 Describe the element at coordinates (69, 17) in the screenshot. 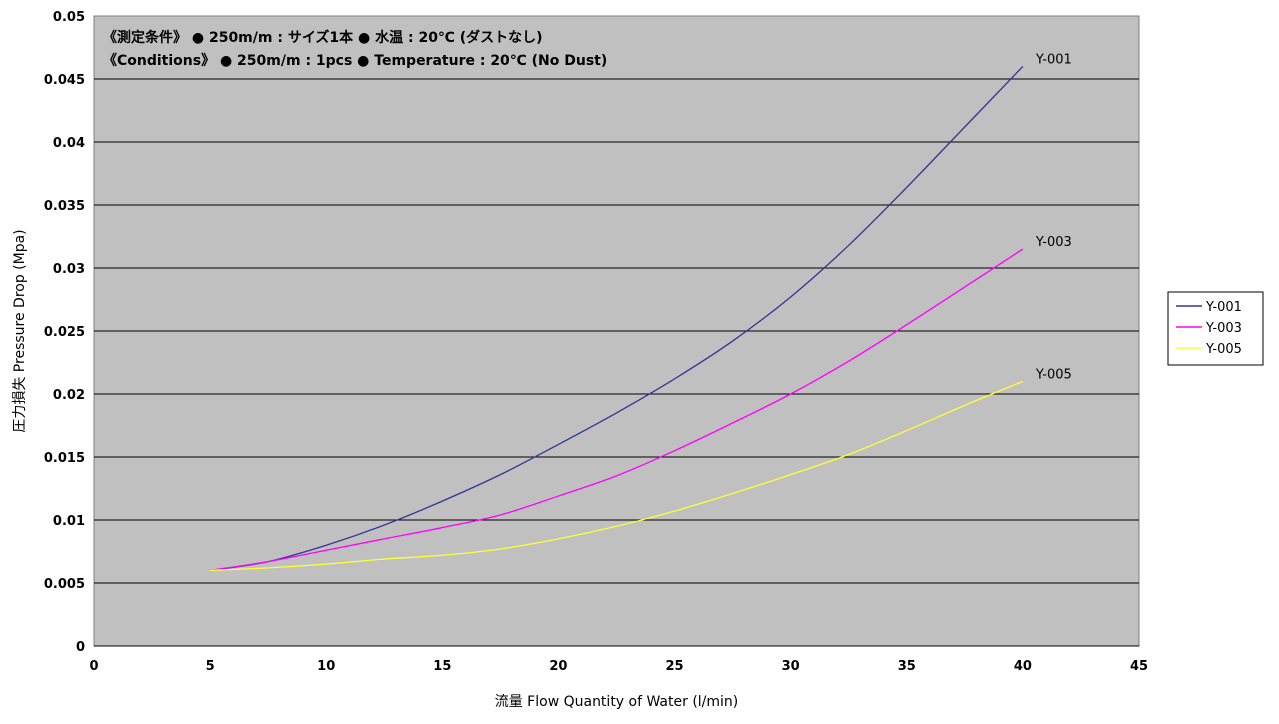

I see `y-tick-label-10: 0.05` at that location.